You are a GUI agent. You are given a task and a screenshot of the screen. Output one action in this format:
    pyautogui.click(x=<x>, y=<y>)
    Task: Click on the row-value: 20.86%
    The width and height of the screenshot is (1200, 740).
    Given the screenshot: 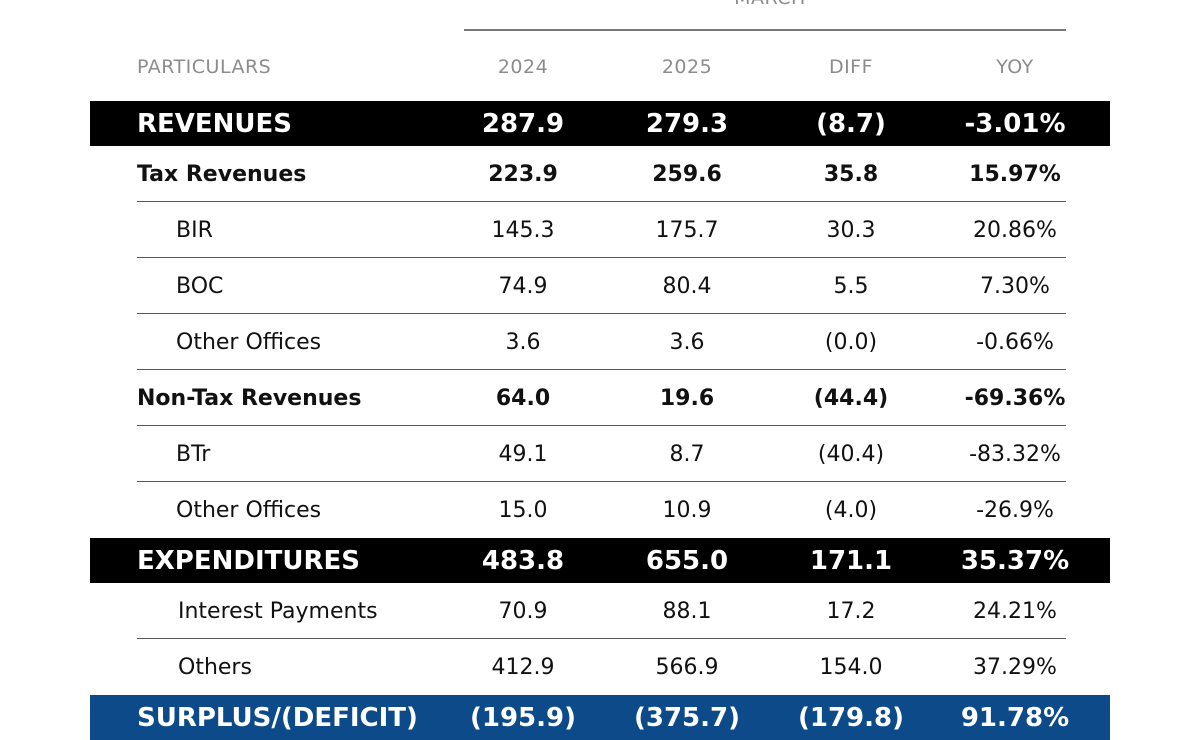 What is the action you would take?
    pyautogui.click(x=1015, y=230)
    